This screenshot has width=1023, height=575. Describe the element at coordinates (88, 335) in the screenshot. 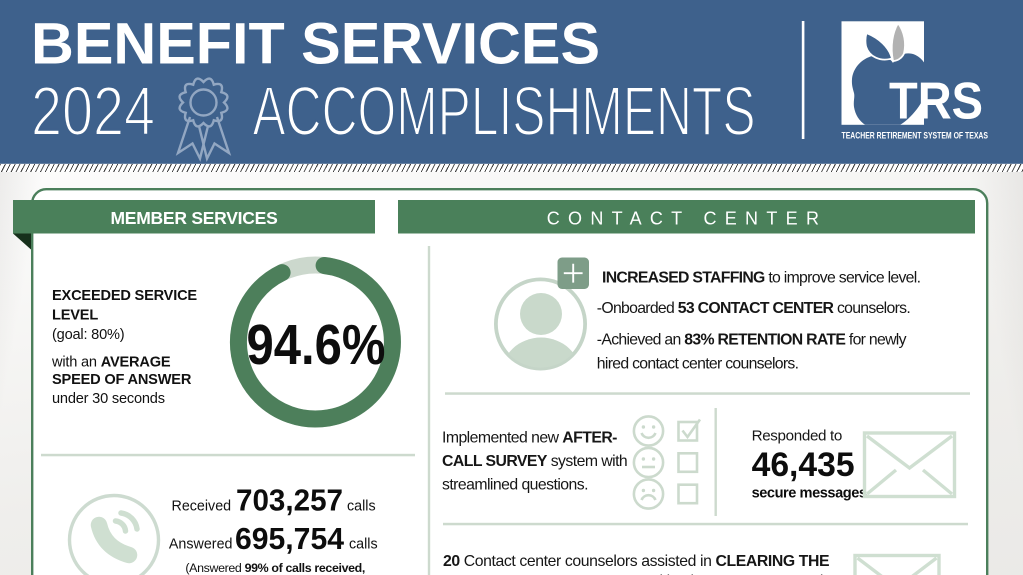

I see `svg-text: (goal: 80%)` at that location.